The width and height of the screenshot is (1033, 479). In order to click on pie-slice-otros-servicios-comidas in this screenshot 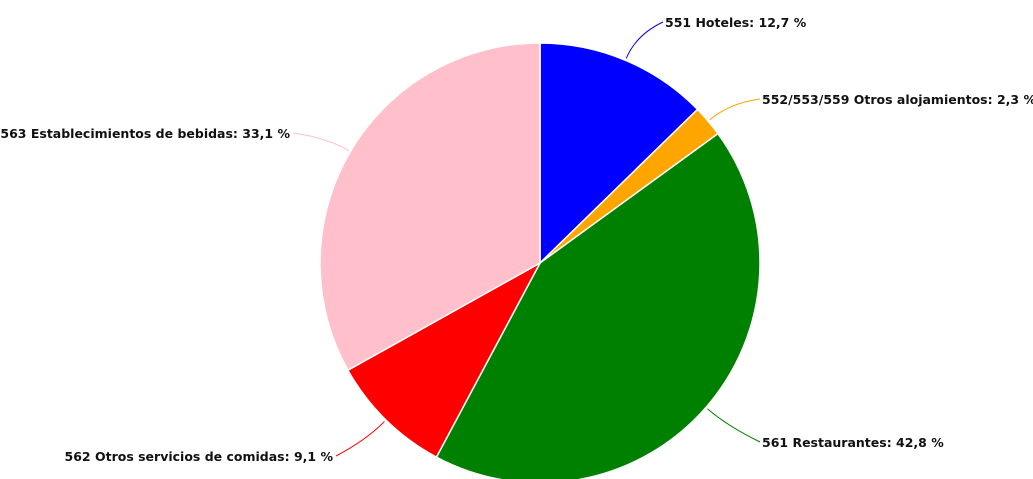, I will do `click(444, 360)`.